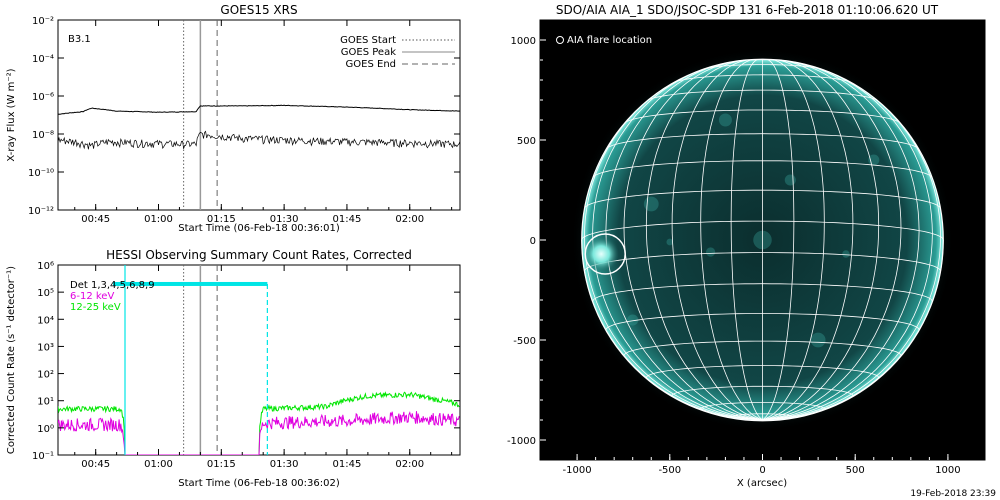  I want to click on goes-legend: GOES Start GOES Peak GOES End, so click(397, 52).